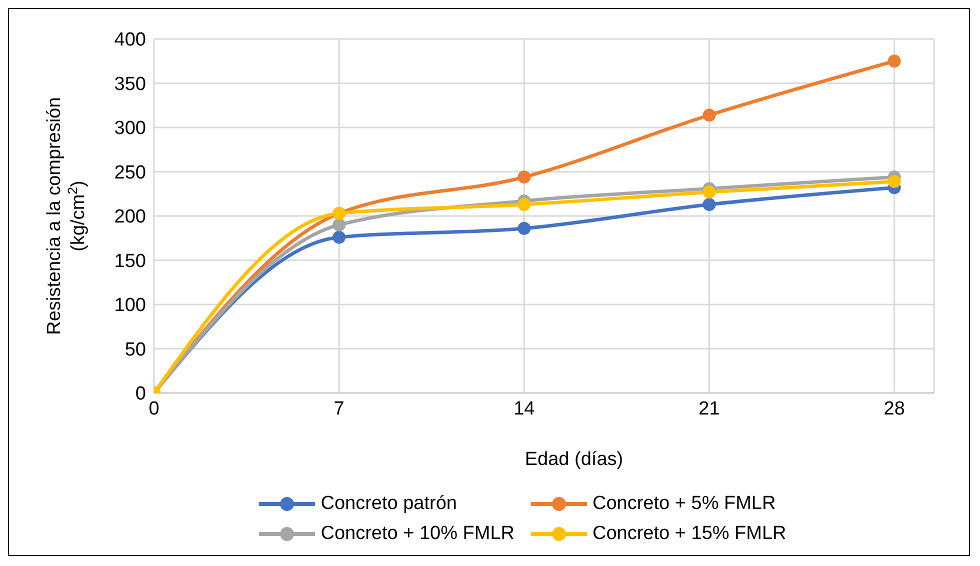  Describe the element at coordinates (894, 409) in the screenshot. I see `x-tick-label: 28` at that location.